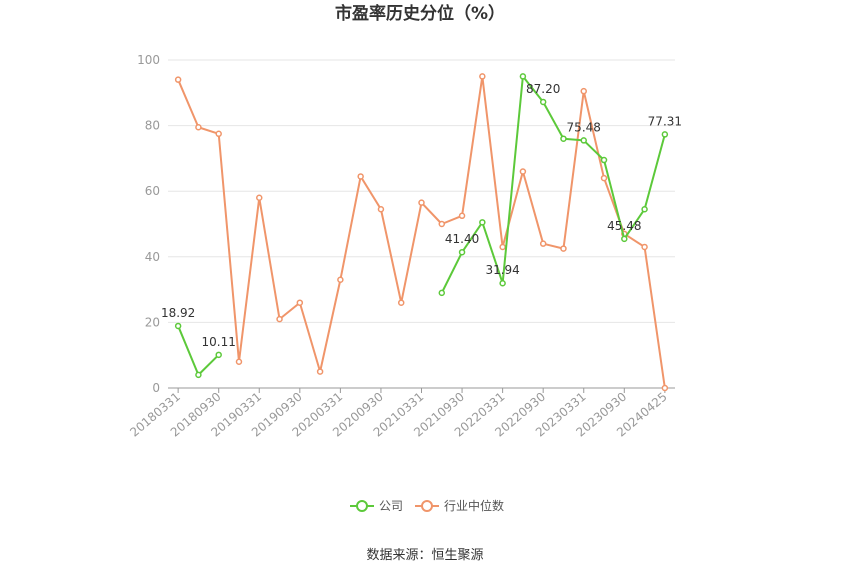 This screenshot has height=575, width=850. What do you see at coordinates (502, 270) in the screenshot?
I see `data-label: 31.94` at bounding box center [502, 270].